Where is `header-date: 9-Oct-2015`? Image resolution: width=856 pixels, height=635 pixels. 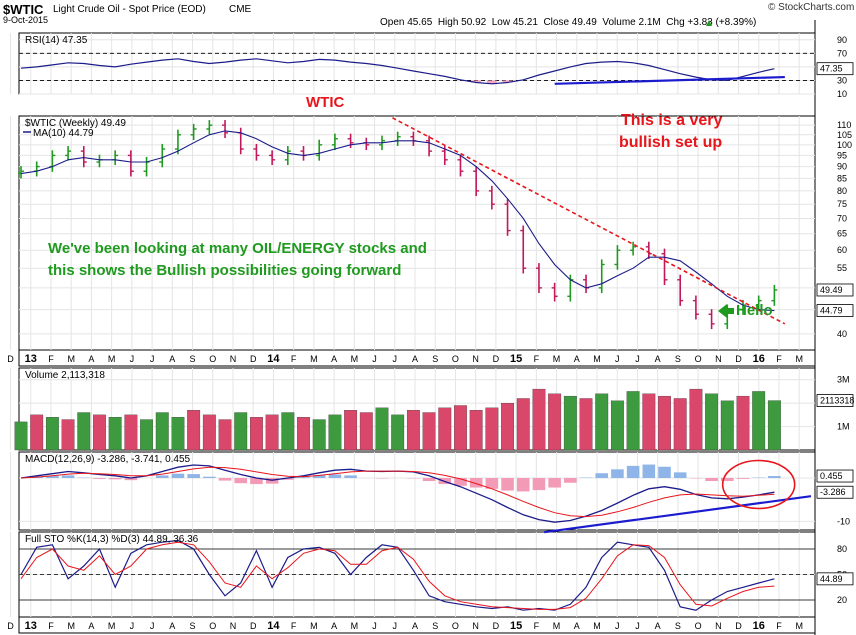 header-date: 9-Oct-2015 is located at coordinates (26, 20).